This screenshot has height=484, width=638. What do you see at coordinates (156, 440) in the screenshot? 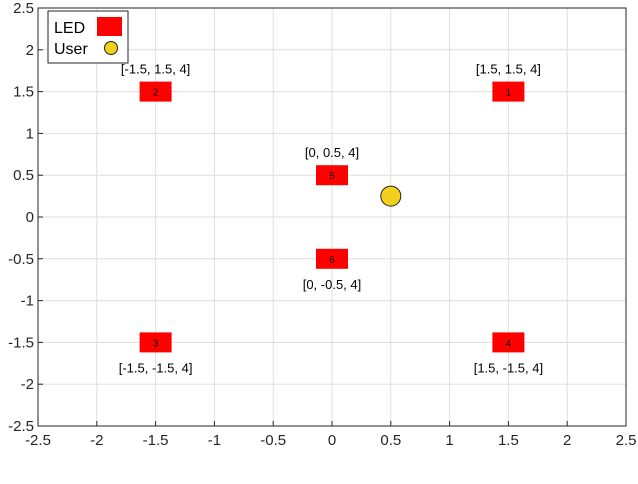
I see `x-tick-label: -1.5` at bounding box center [156, 440].